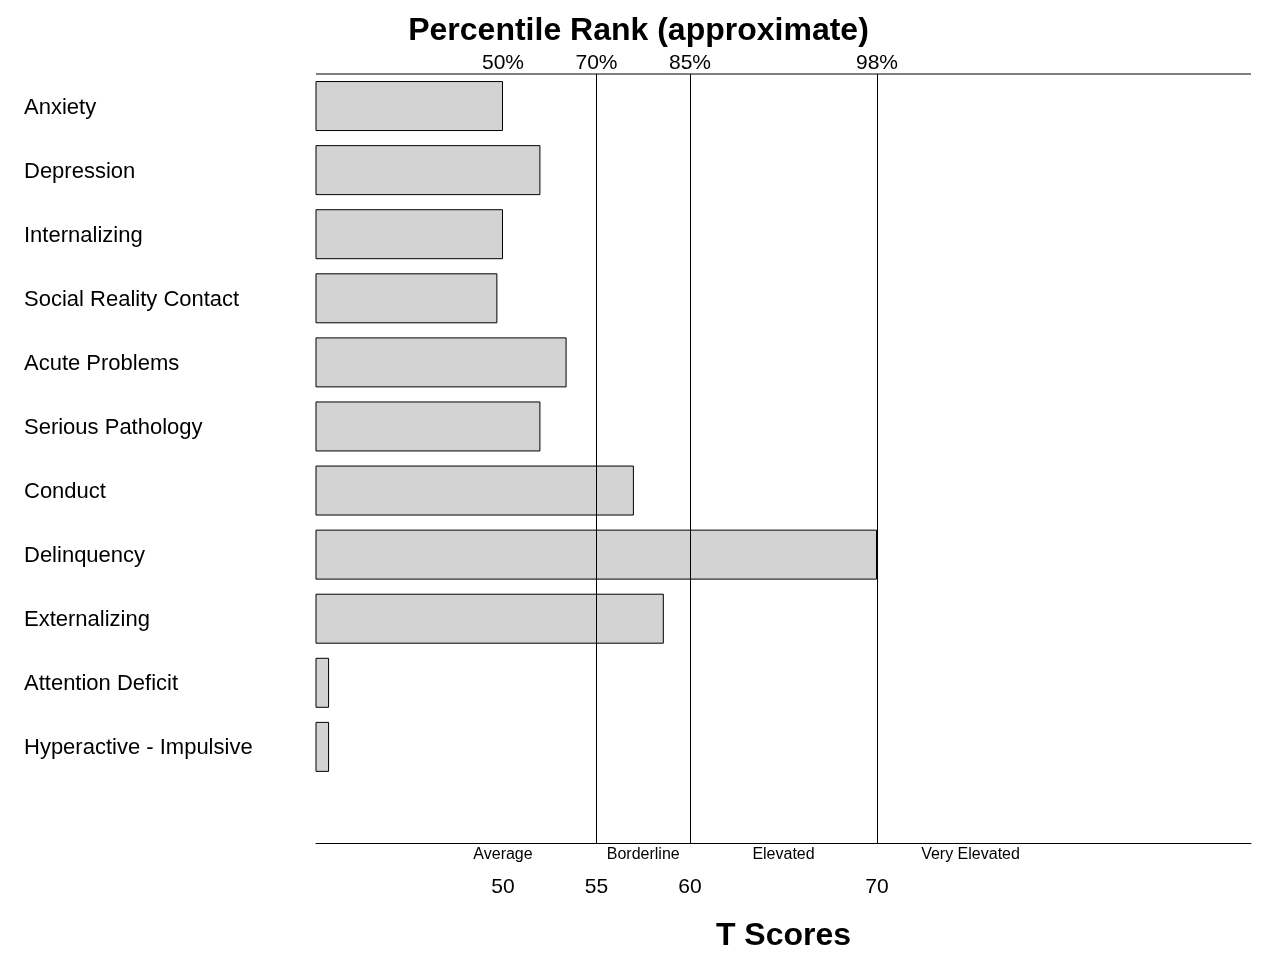 This screenshot has height=957, width=1277. What do you see at coordinates (65, 491) in the screenshot?
I see `y-tick-label: Conduct` at bounding box center [65, 491].